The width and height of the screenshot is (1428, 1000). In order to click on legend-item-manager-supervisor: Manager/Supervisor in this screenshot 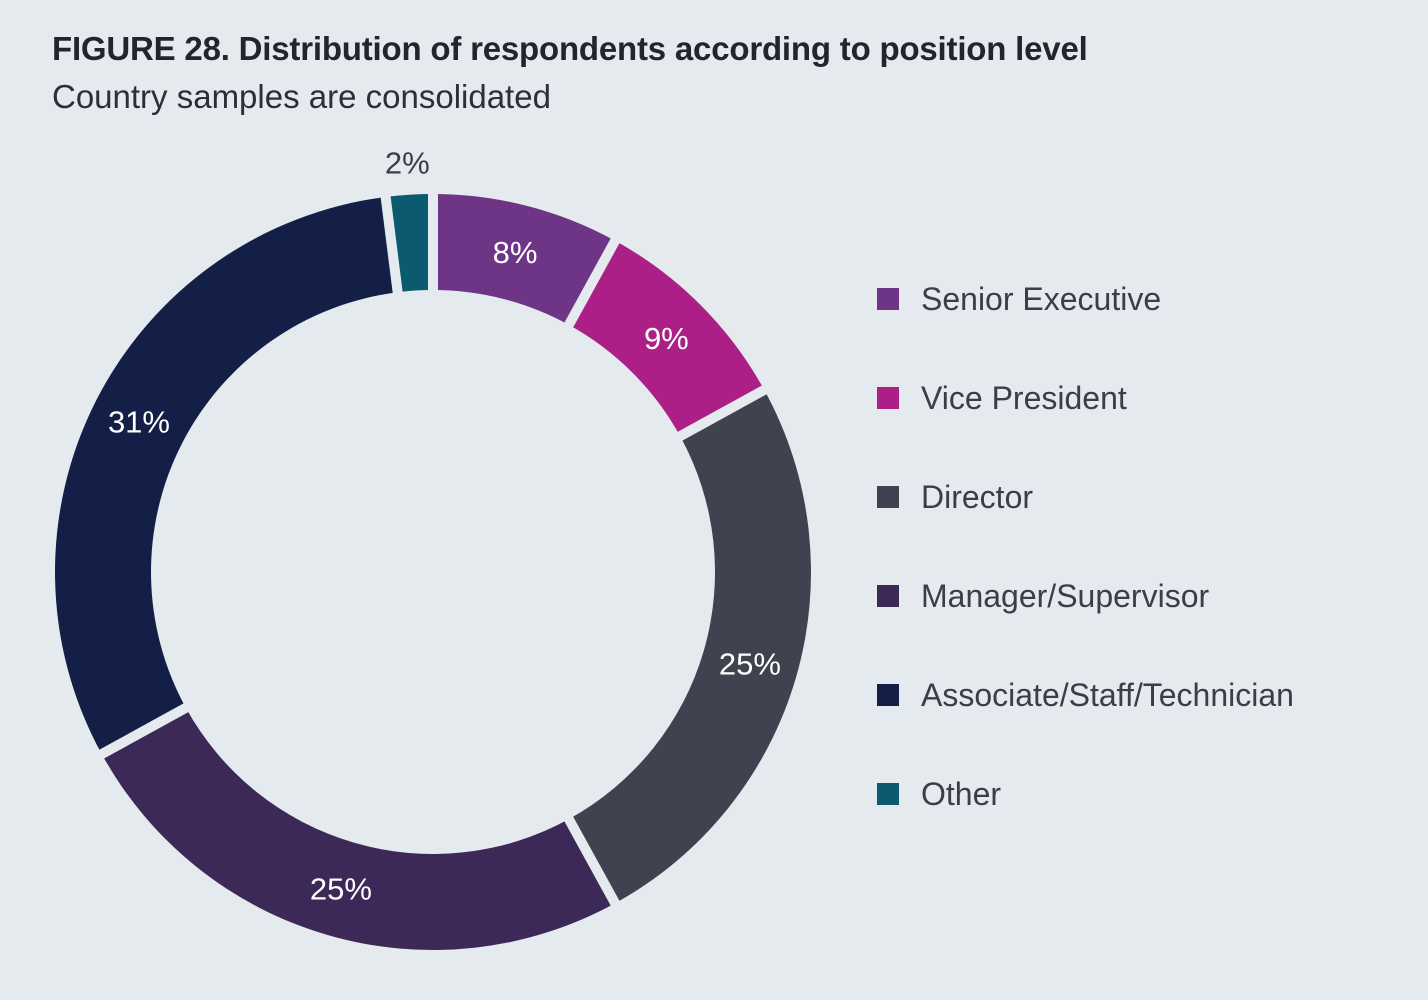, I will do `click(1147, 596)`.